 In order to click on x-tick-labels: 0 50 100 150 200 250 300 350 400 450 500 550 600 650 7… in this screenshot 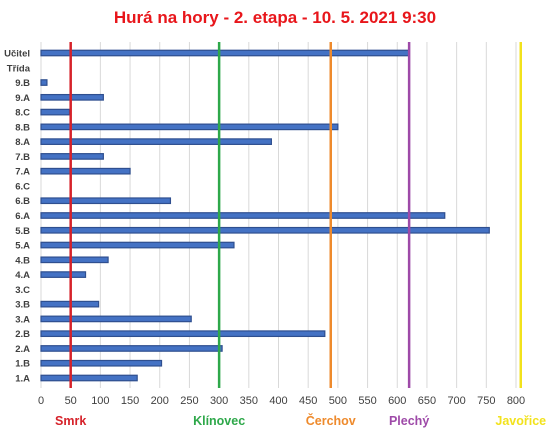, I will do `click(281, 401)`.